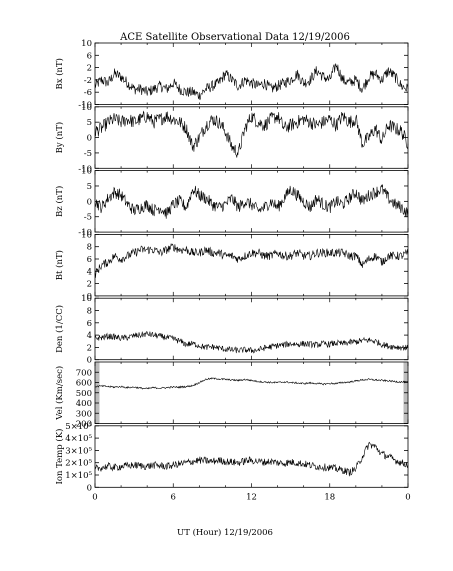 This screenshot has width=453, height=571. I want to click on y-tick-label: 700, so click(84, 373).